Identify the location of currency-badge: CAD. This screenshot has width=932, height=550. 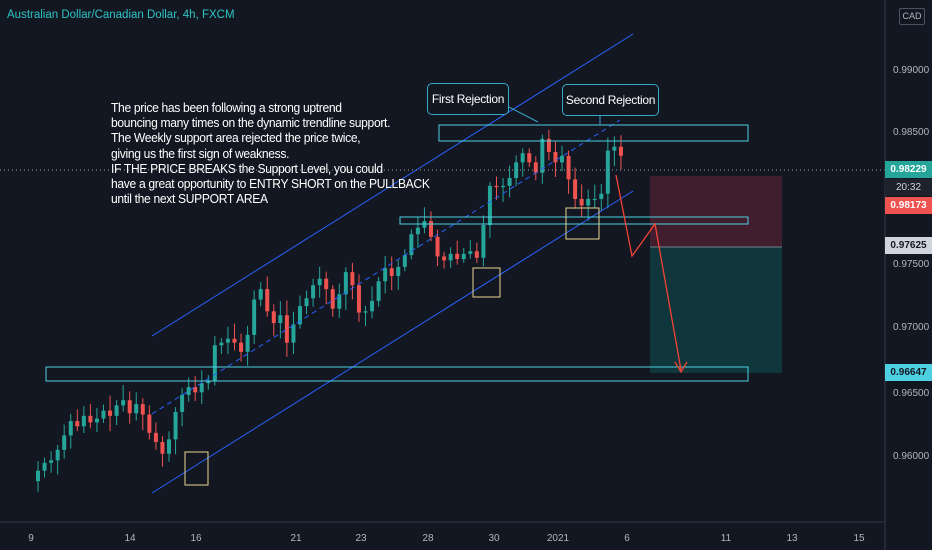
(912, 16).